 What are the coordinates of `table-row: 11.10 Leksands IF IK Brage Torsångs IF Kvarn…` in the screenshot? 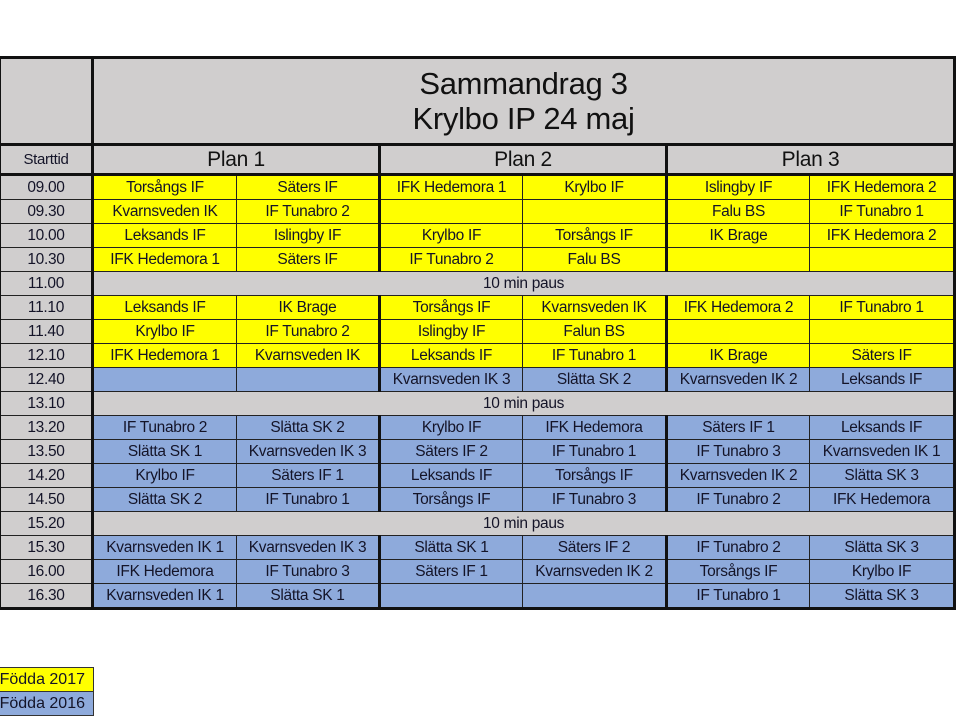 It's located at (478, 307).